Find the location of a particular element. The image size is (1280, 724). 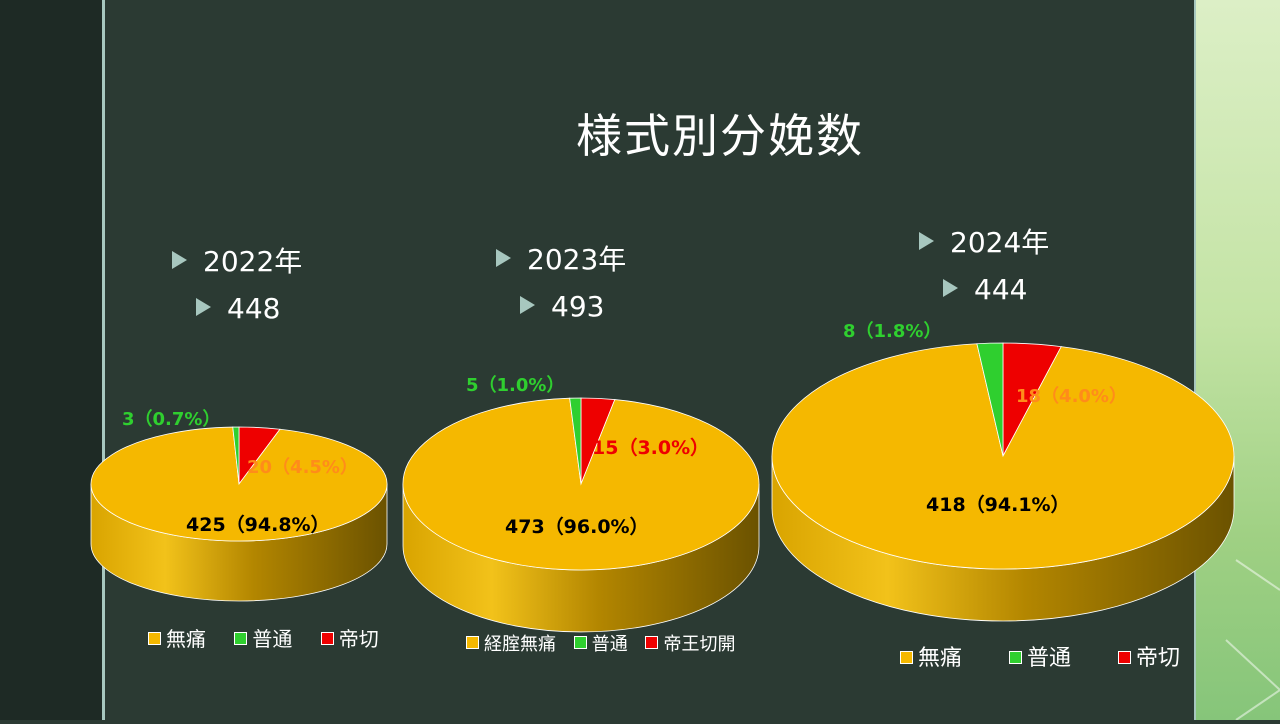

data-label-mutsu-2022: 425（94.8%） is located at coordinates (258, 525).